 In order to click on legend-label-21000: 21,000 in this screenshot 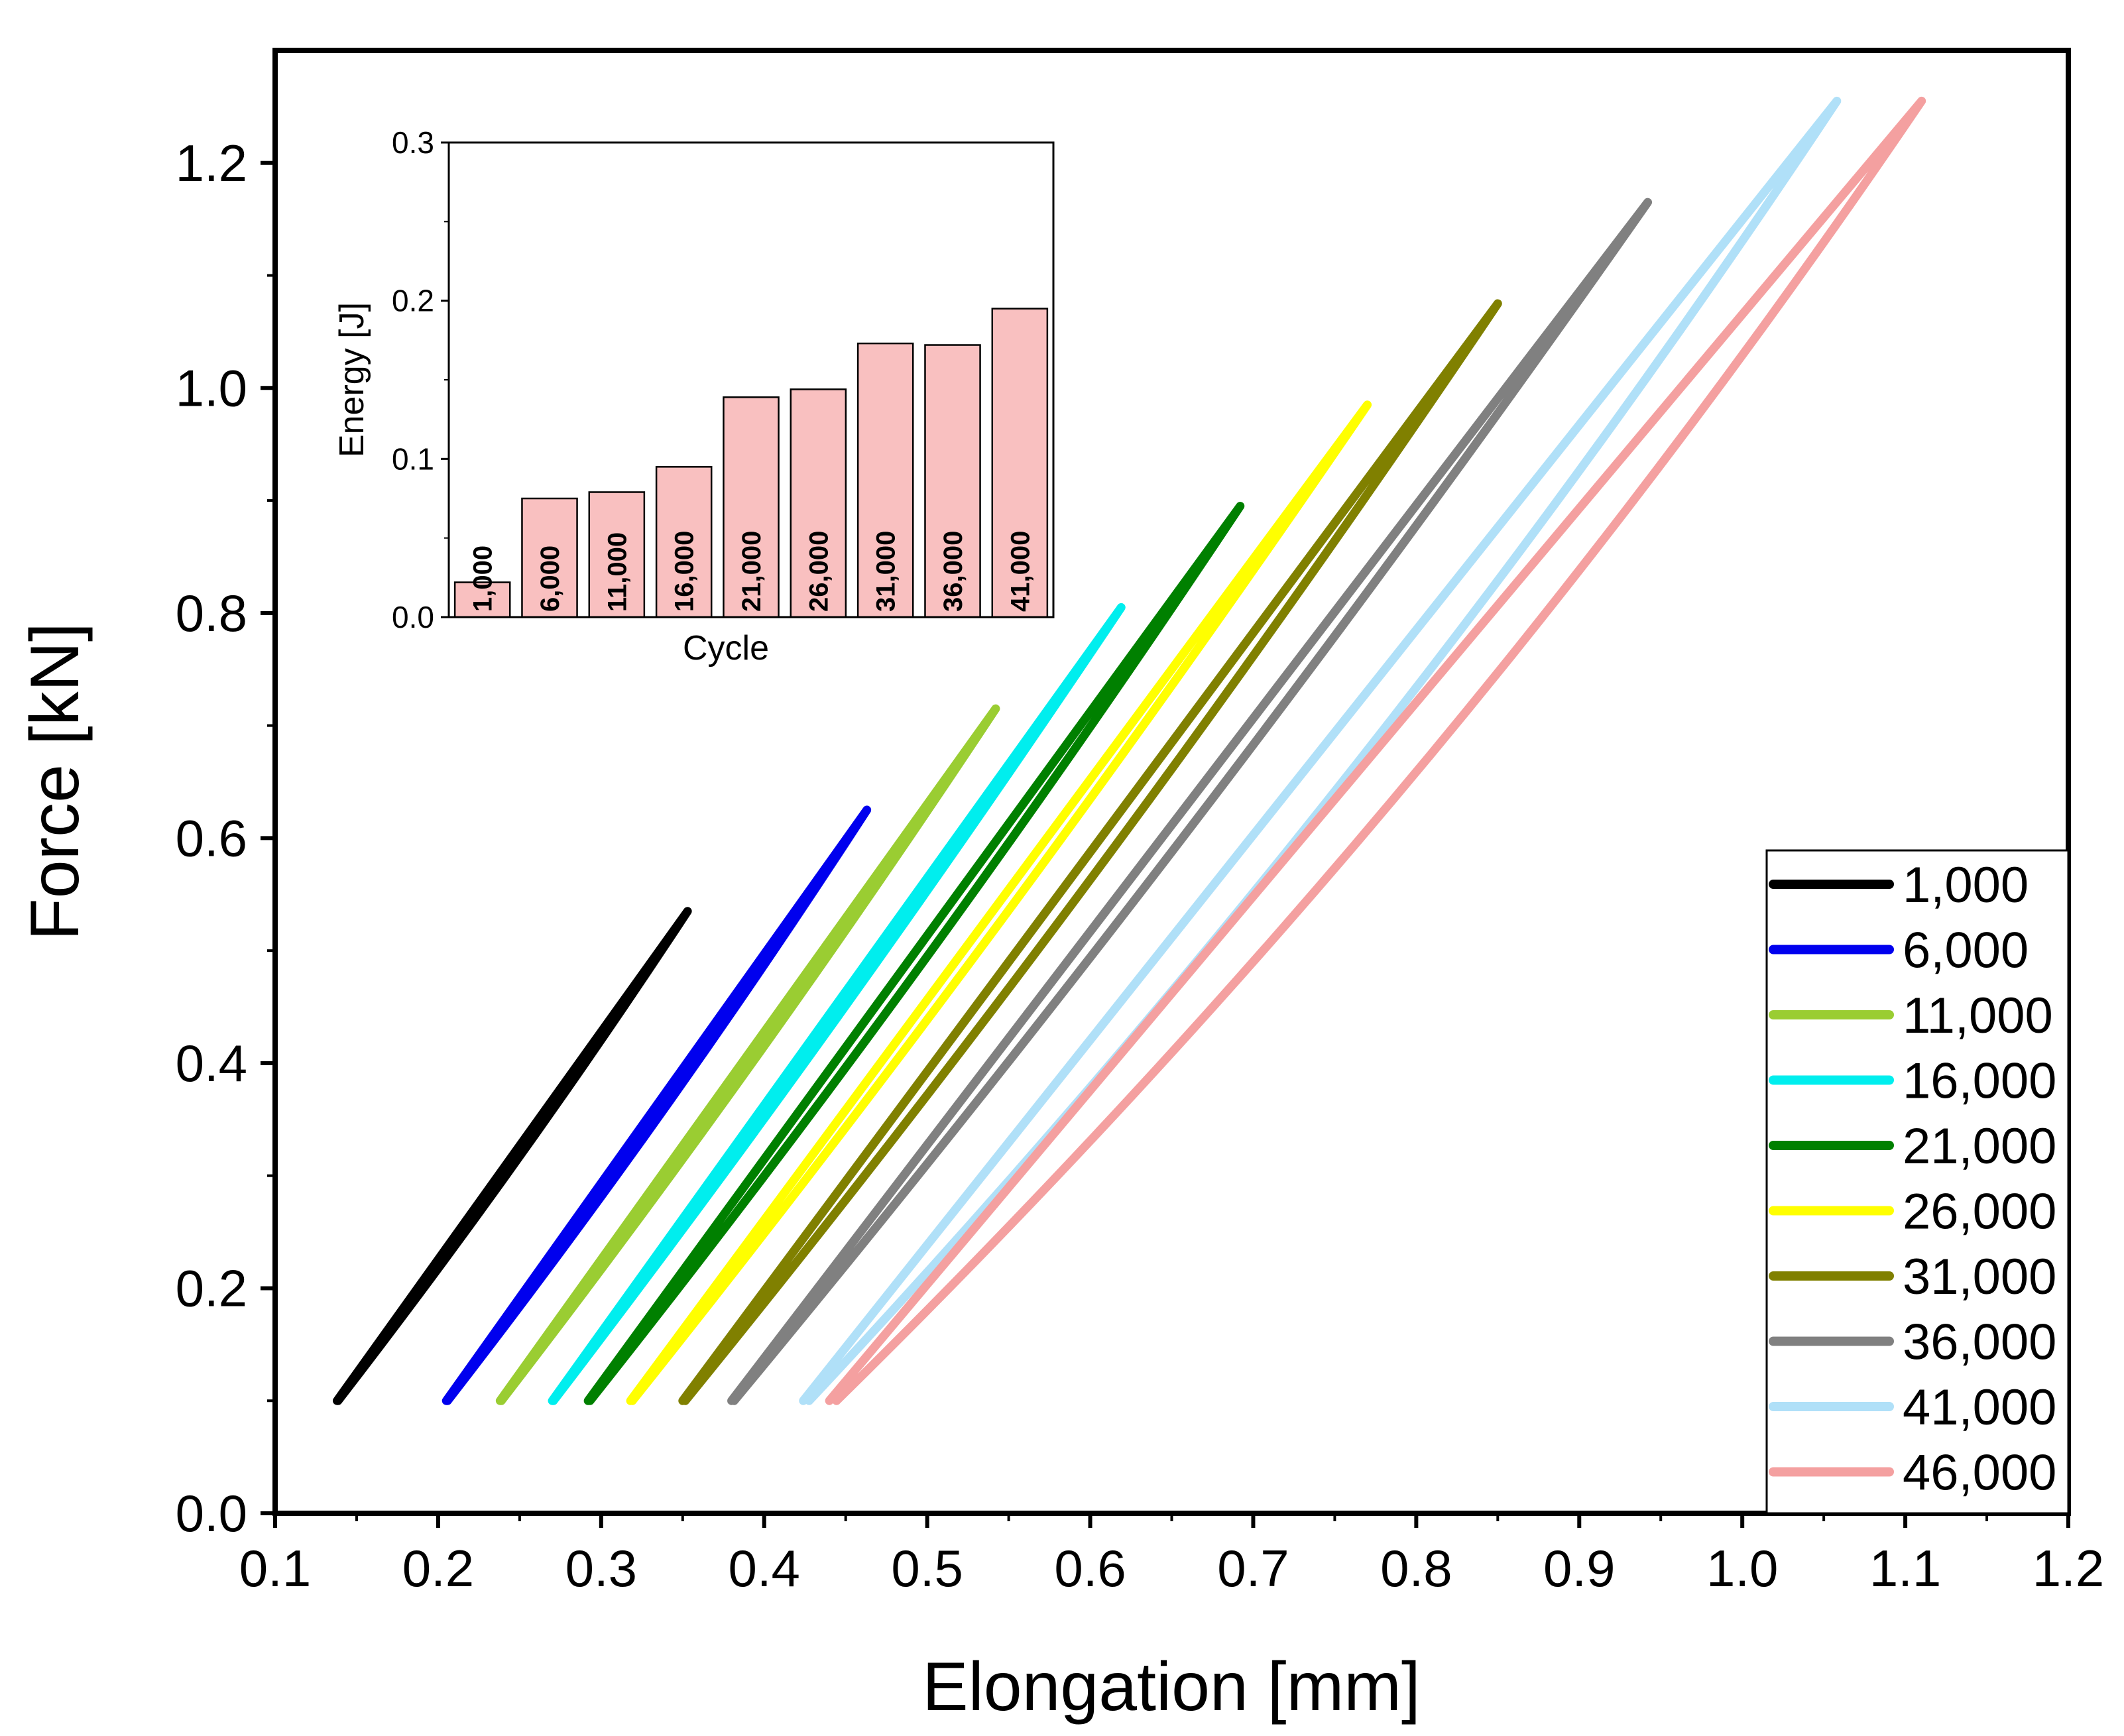, I will do `click(1979, 1146)`.